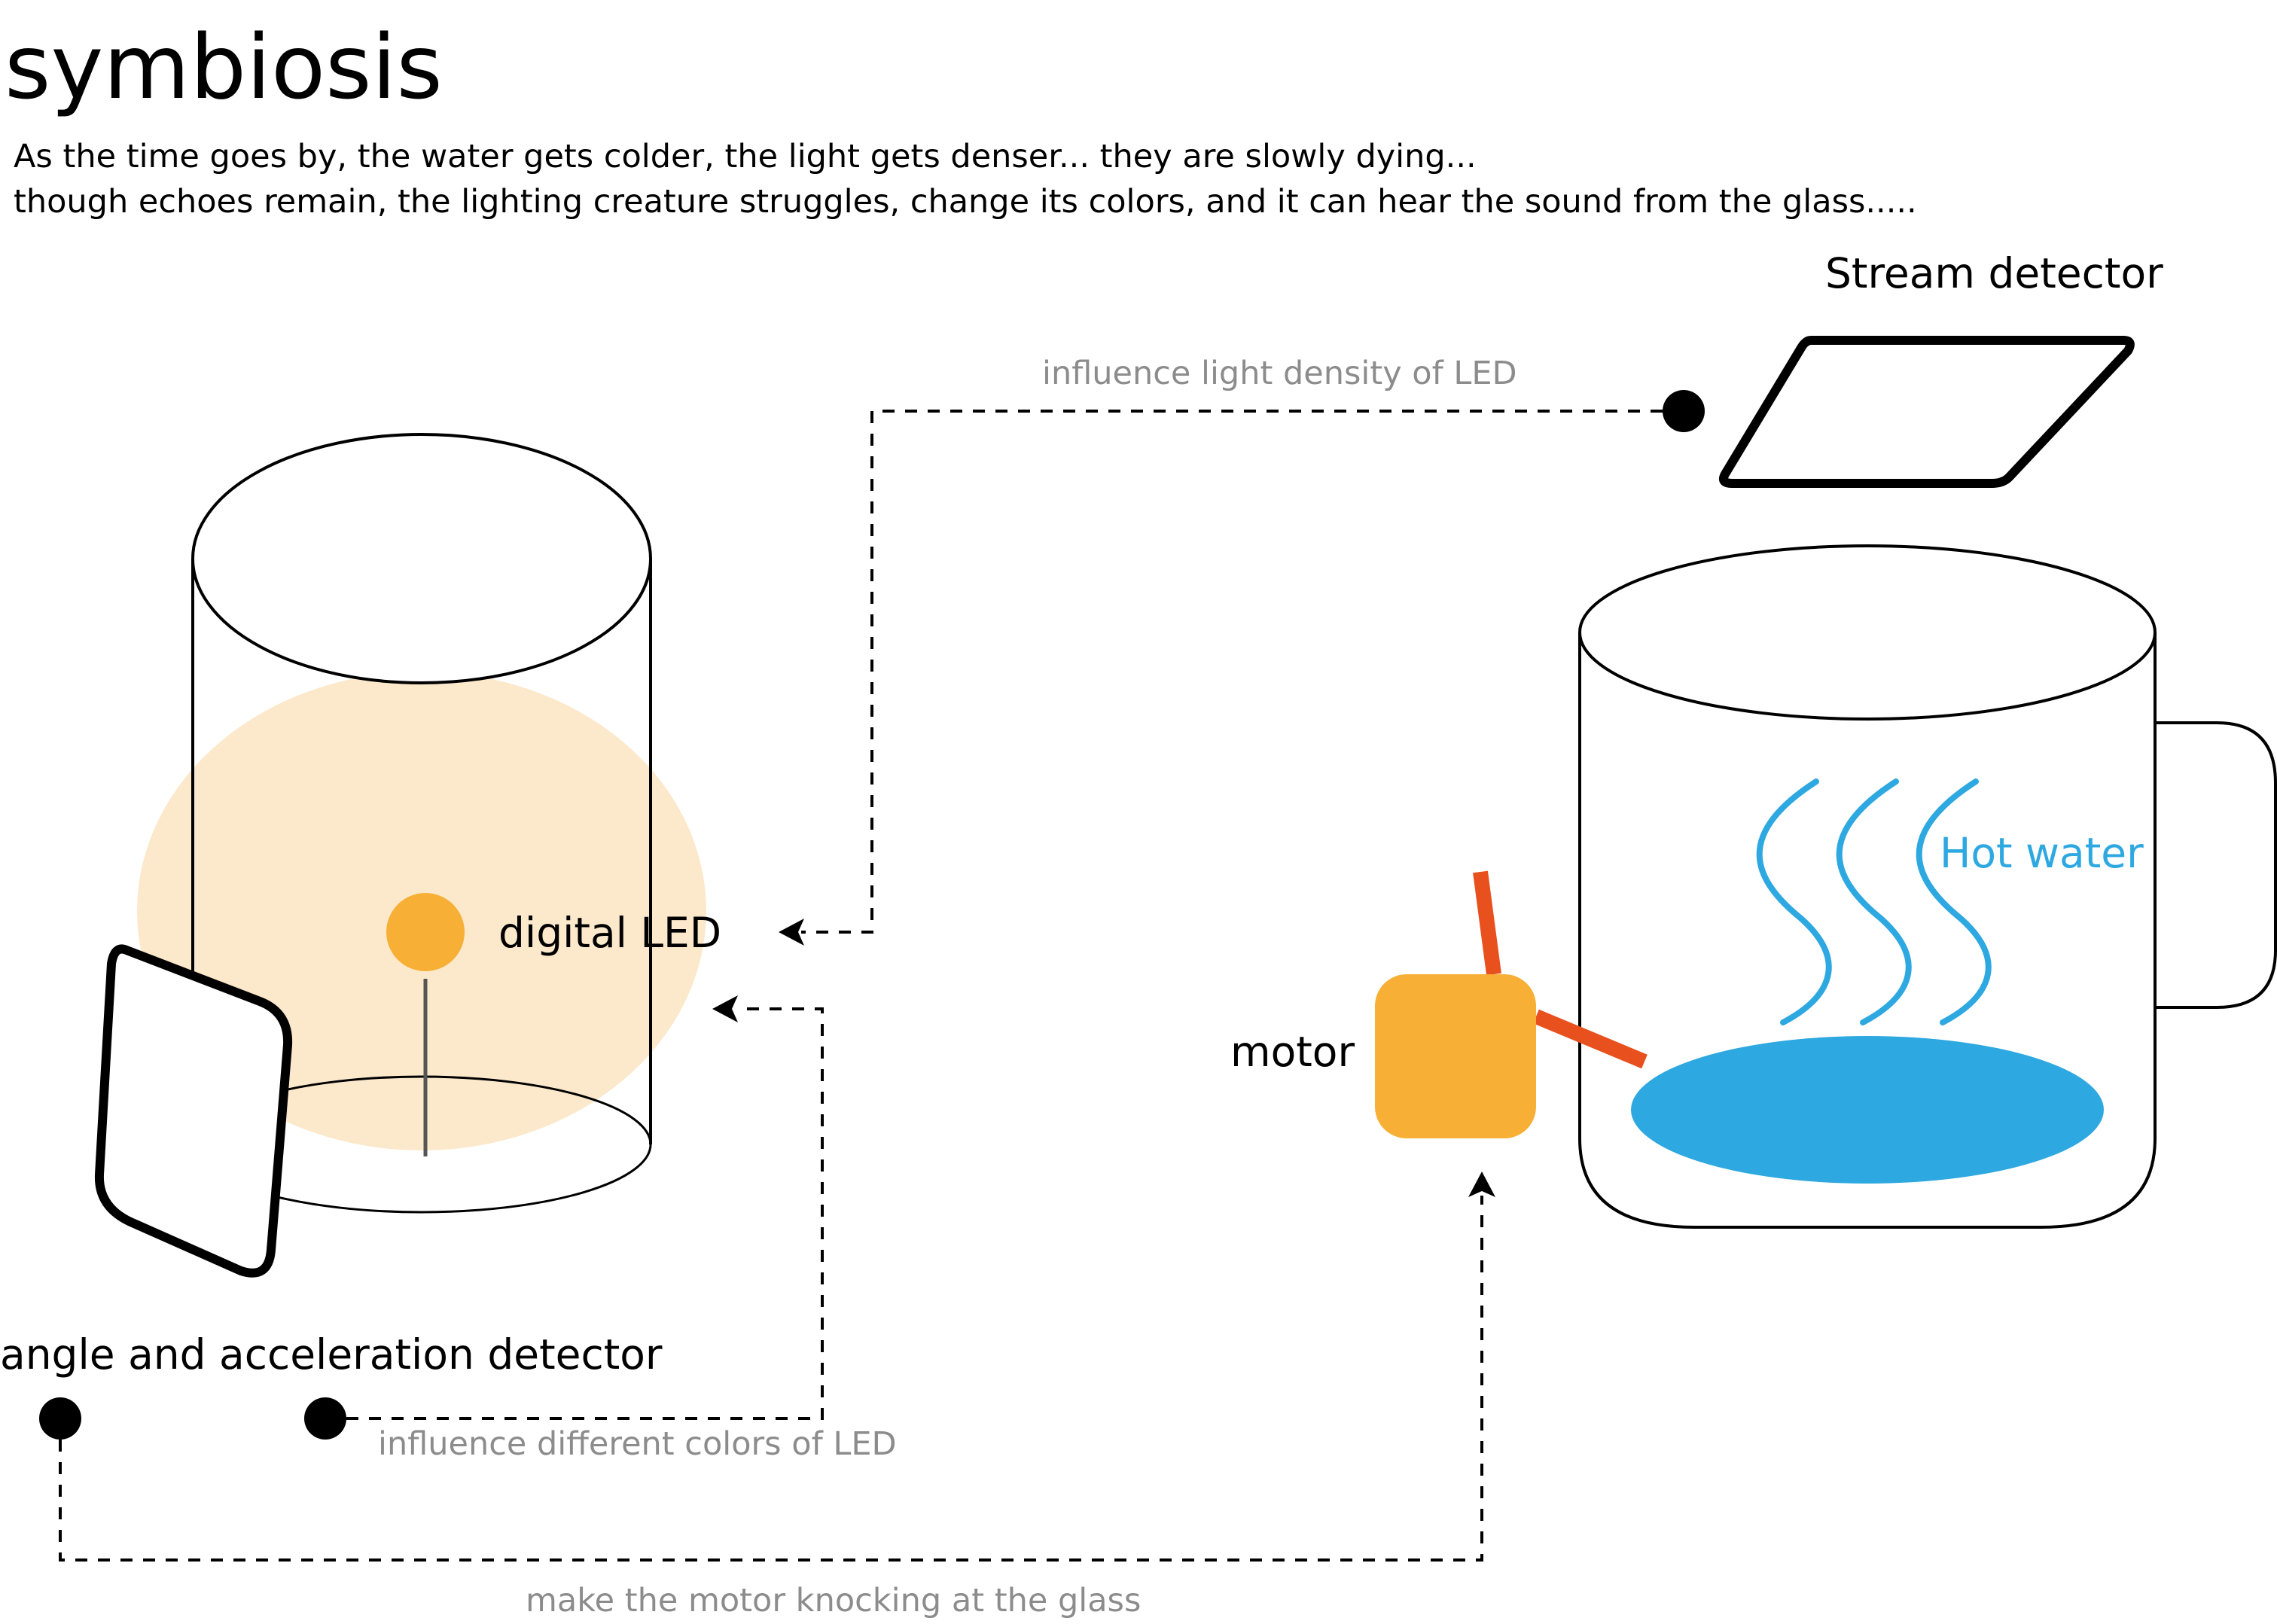  I want to click on stream-detector-label: Stream detector, so click(1994, 273).